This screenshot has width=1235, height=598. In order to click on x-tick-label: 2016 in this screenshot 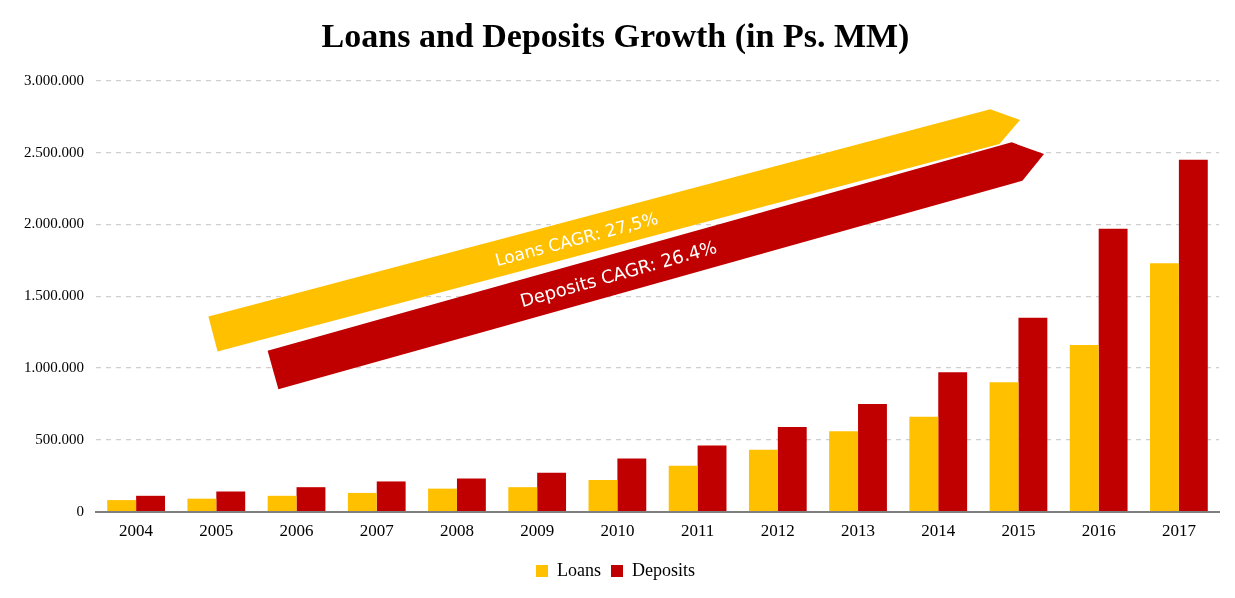, I will do `click(1098, 531)`.